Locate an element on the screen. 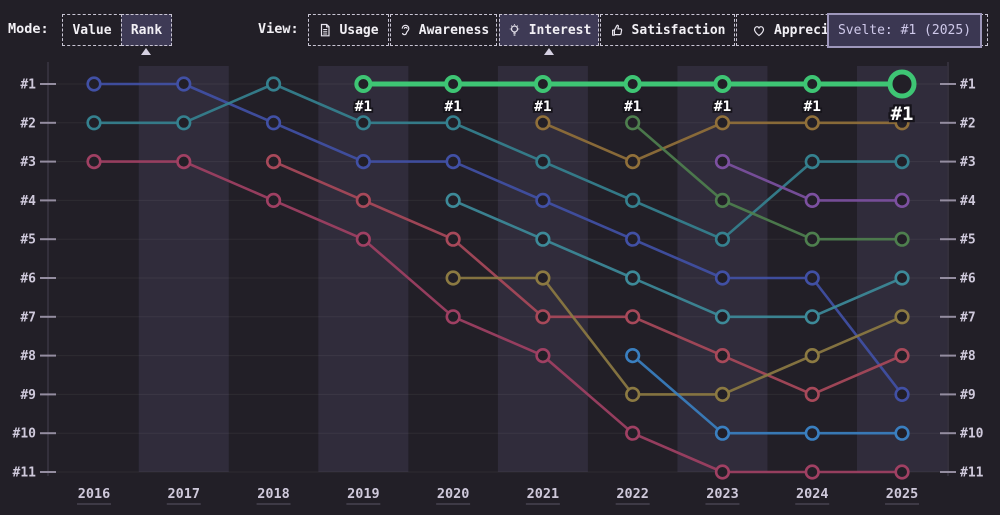  year-axis-label: 2020 is located at coordinates (453, 494).